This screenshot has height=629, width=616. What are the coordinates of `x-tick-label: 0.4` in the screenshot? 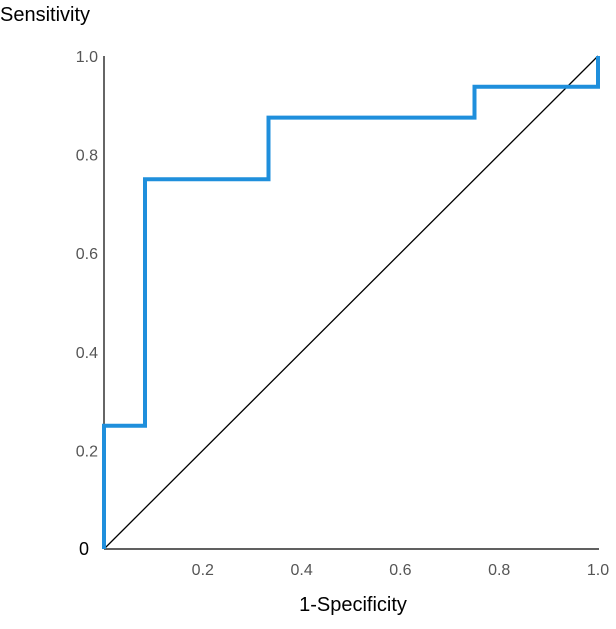 It's located at (301, 570).